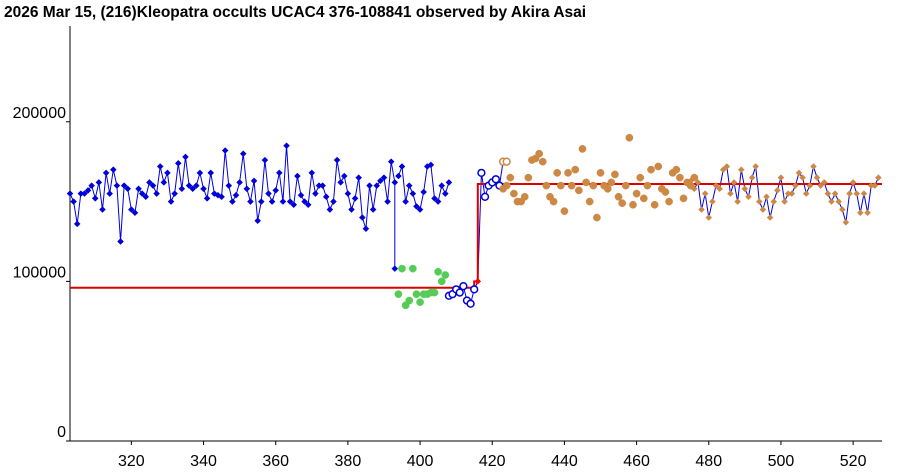 The height and width of the screenshot is (472, 910). Describe the element at coordinates (39, 113) in the screenshot. I see `y-tick-label-200000: 200000` at that location.